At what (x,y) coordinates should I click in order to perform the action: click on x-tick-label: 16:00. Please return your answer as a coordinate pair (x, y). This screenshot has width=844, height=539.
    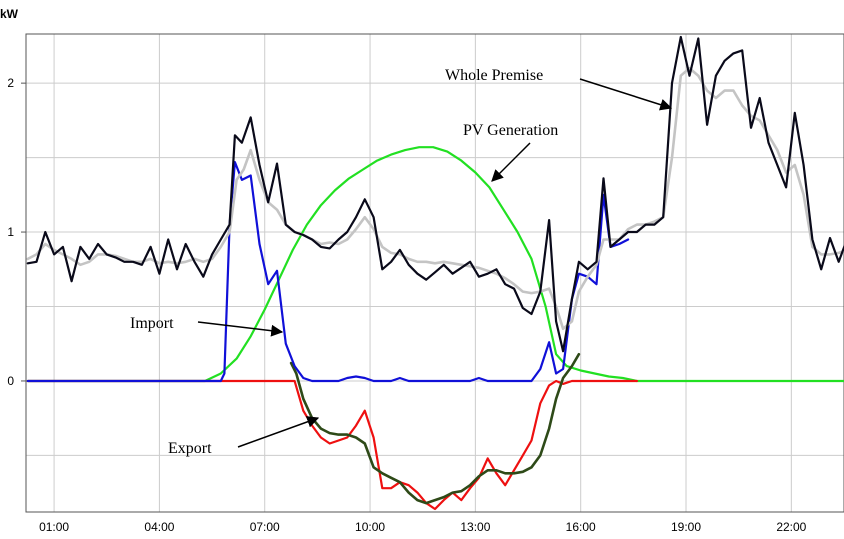
    Looking at the image, I should click on (581, 527).